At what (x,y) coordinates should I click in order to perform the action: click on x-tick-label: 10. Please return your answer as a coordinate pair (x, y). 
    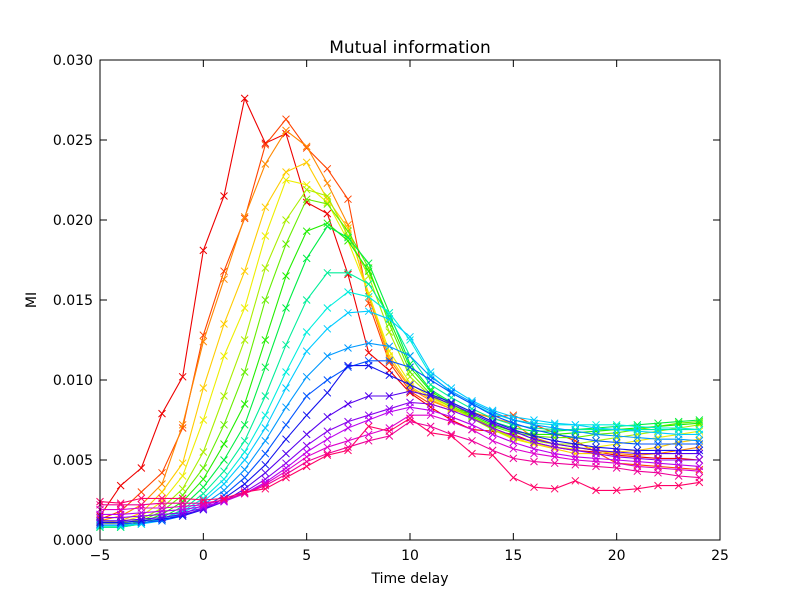
    Looking at the image, I should click on (410, 556).